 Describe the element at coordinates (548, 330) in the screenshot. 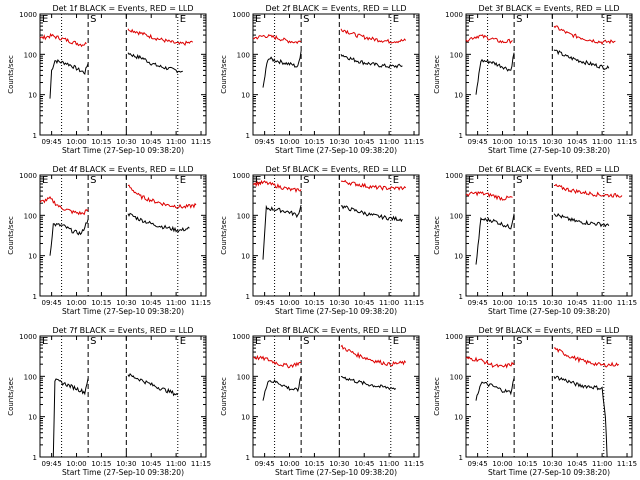

I see `panel-title: Det 9f BLACK = Events, RED = LLD` at that location.